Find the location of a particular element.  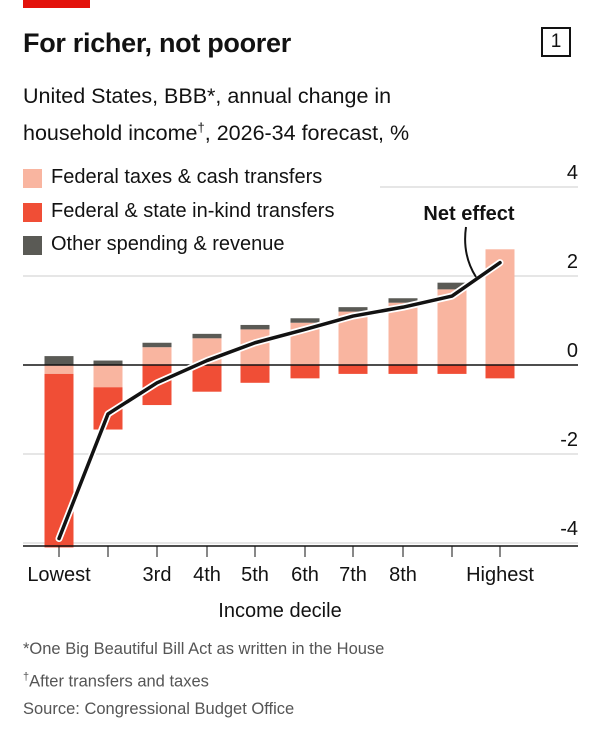

x-tick-label-6: 7th is located at coordinates (353, 575).